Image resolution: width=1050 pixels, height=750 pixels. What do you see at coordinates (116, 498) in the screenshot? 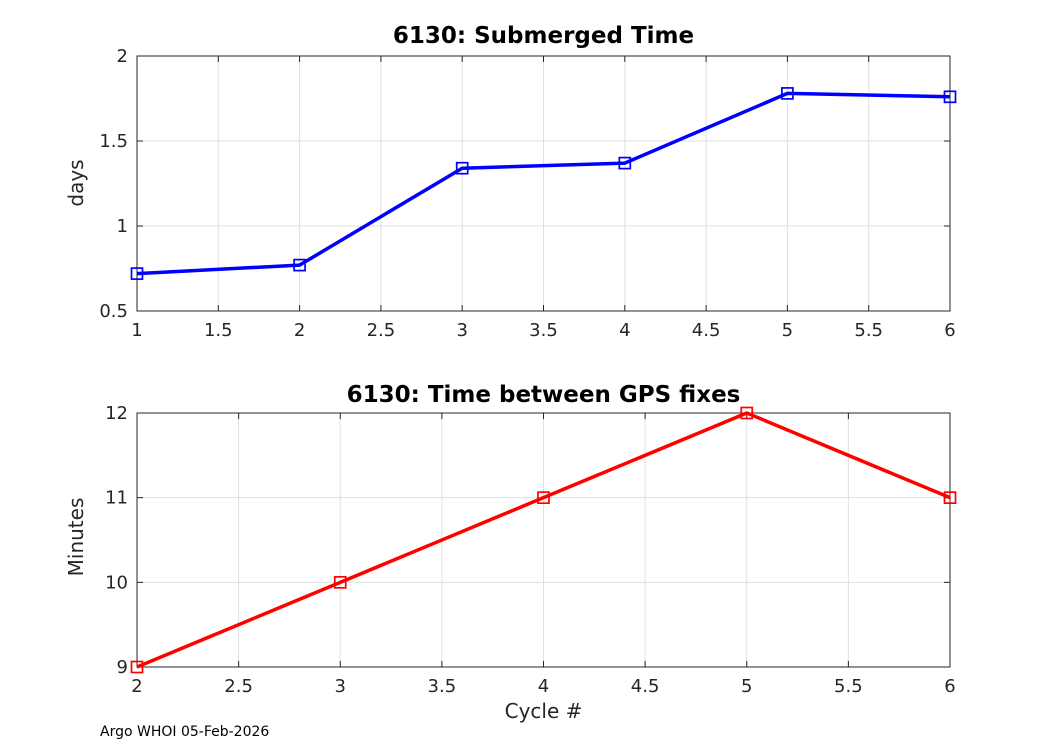
I see `y-tick-label: 11` at bounding box center [116, 498].